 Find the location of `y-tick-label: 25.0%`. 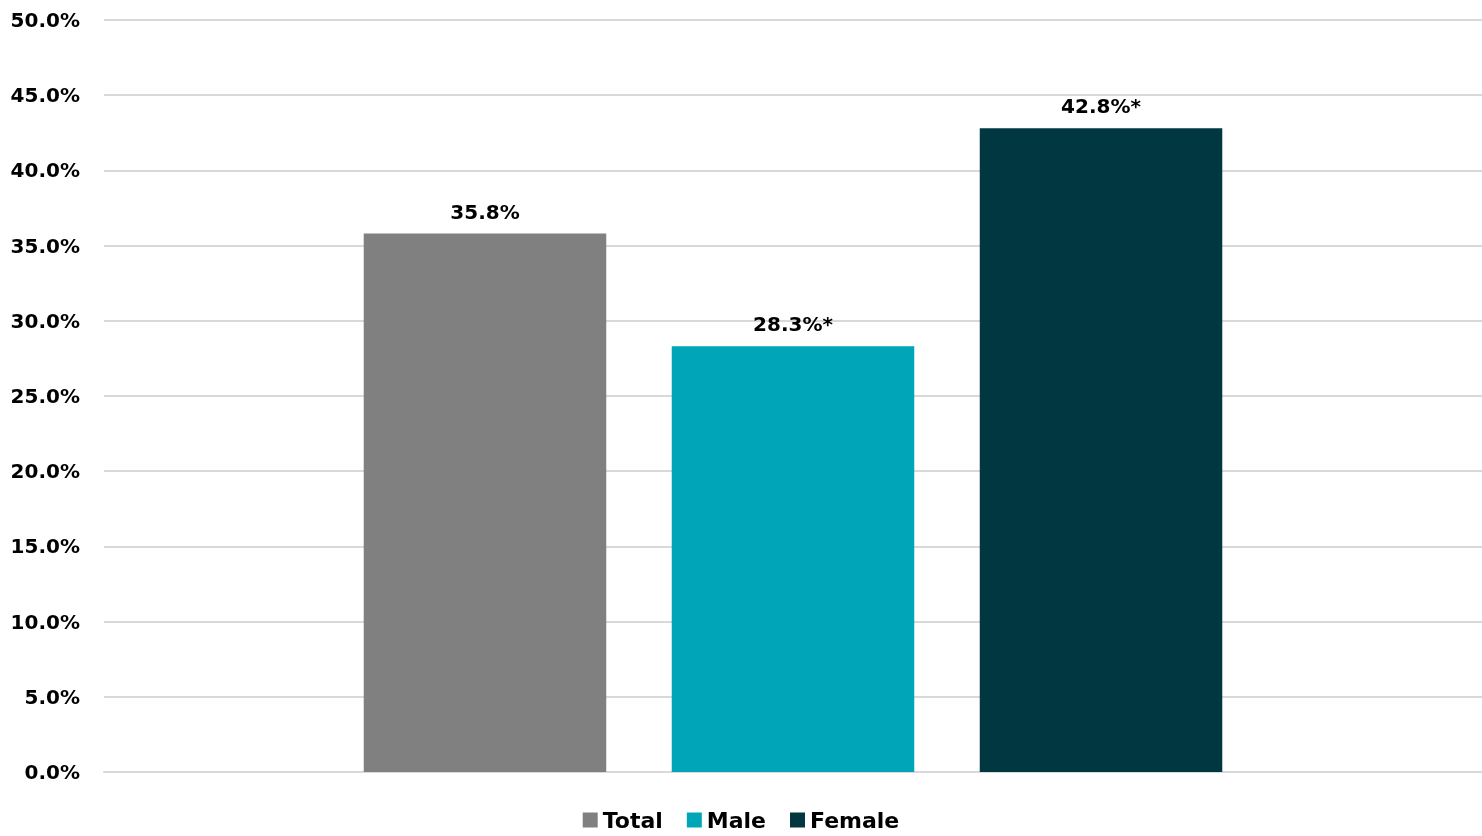

y-tick-label: 25.0% is located at coordinates (45, 396).